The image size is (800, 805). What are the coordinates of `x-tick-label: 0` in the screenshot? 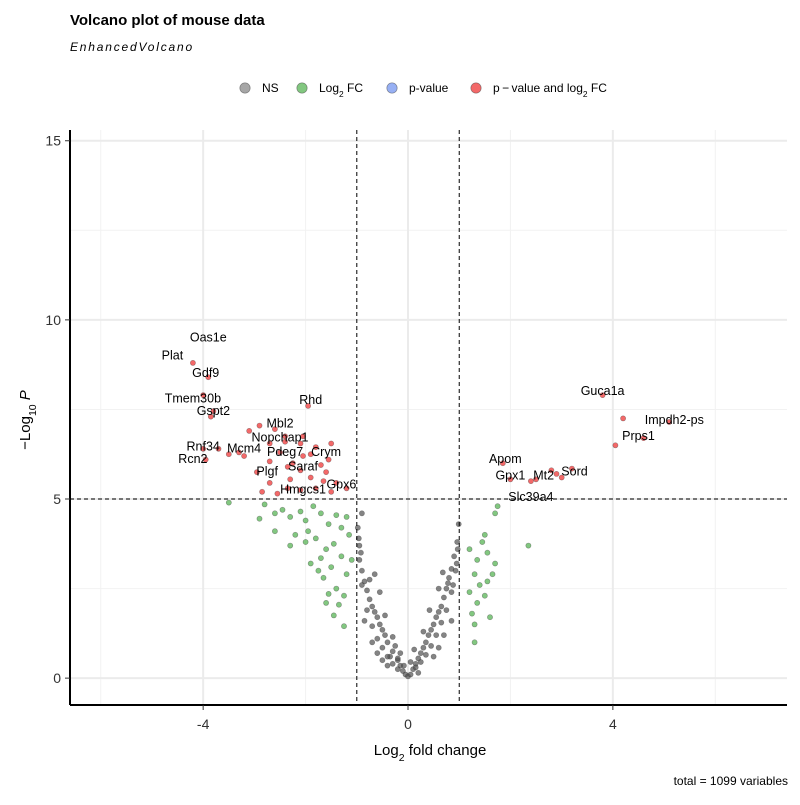 It's located at (408, 724).